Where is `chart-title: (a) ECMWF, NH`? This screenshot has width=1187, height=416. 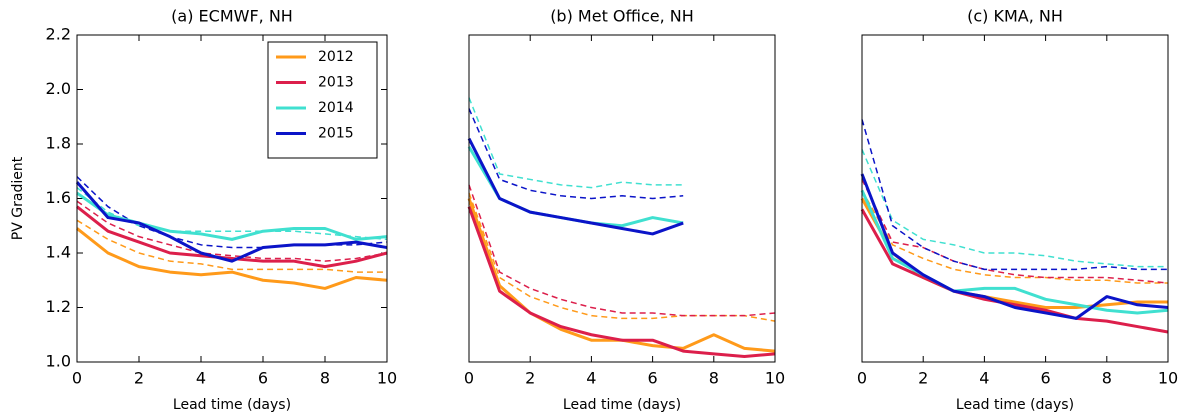 chart-title: (a) ECMWF, NH is located at coordinates (232, 16).